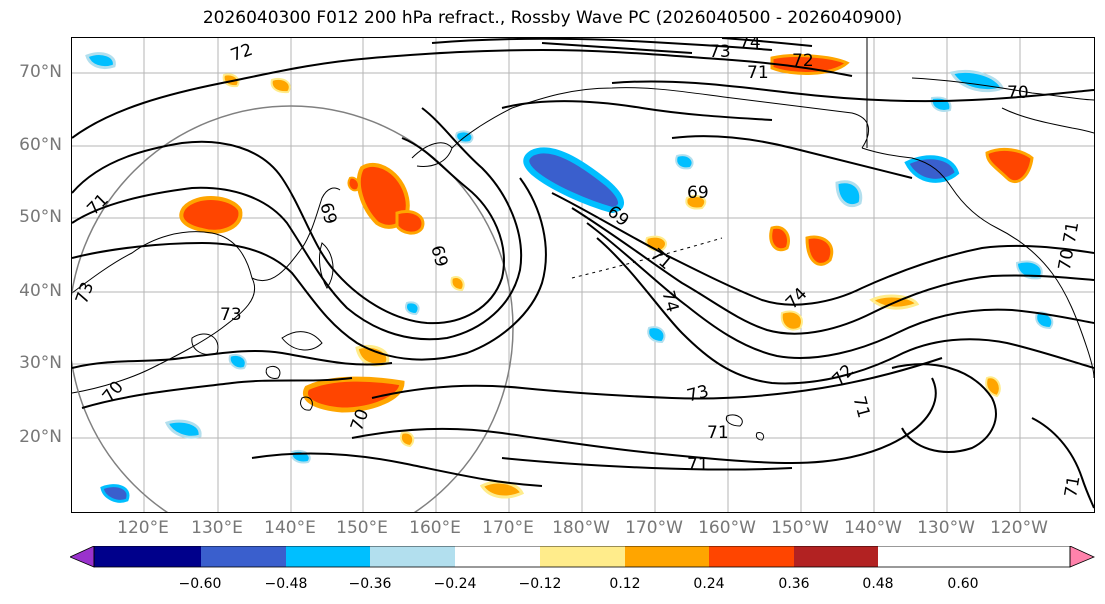 This screenshot has height=604, width=1105. What do you see at coordinates (873, 528) in the screenshot?
I see `lon-label: 140°W` at bounding box center [873, 528].